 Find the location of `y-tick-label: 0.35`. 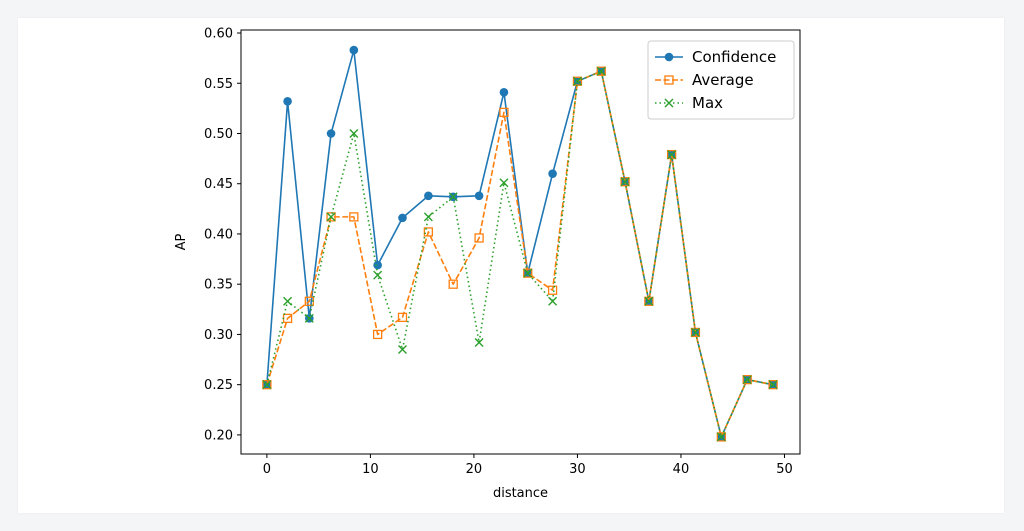

y-tick-label: 0.35 is located at coordinates (218, 285).